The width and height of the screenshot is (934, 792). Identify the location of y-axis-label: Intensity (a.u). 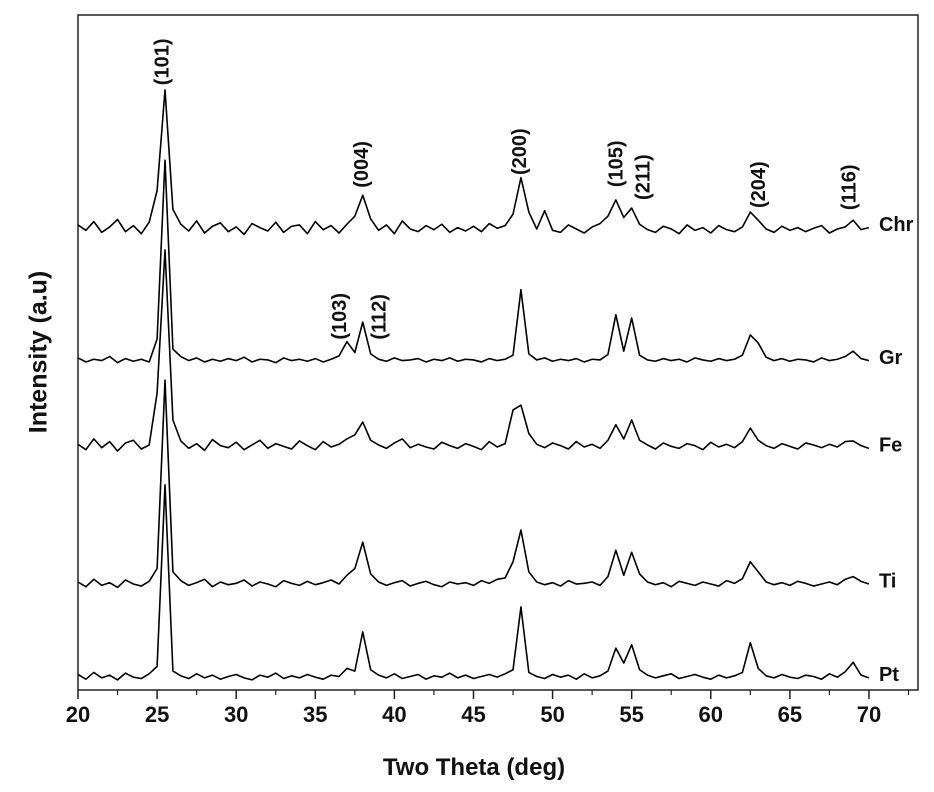
(39, 352).